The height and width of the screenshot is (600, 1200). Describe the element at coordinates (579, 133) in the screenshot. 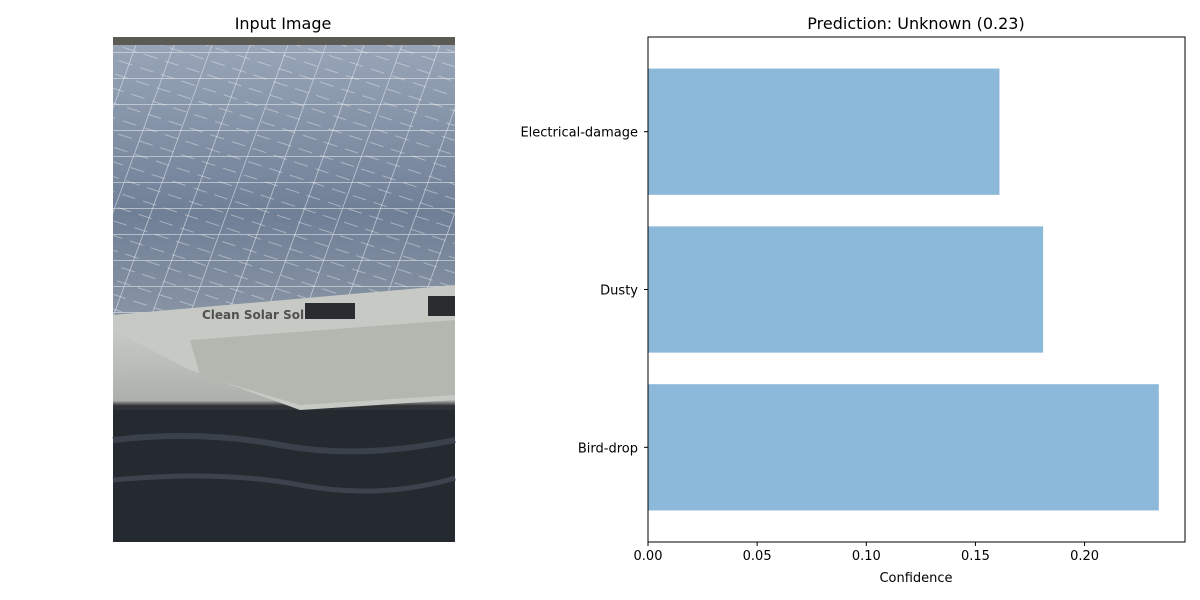

I see `y-tick-label: Electrical-damage` at that location.